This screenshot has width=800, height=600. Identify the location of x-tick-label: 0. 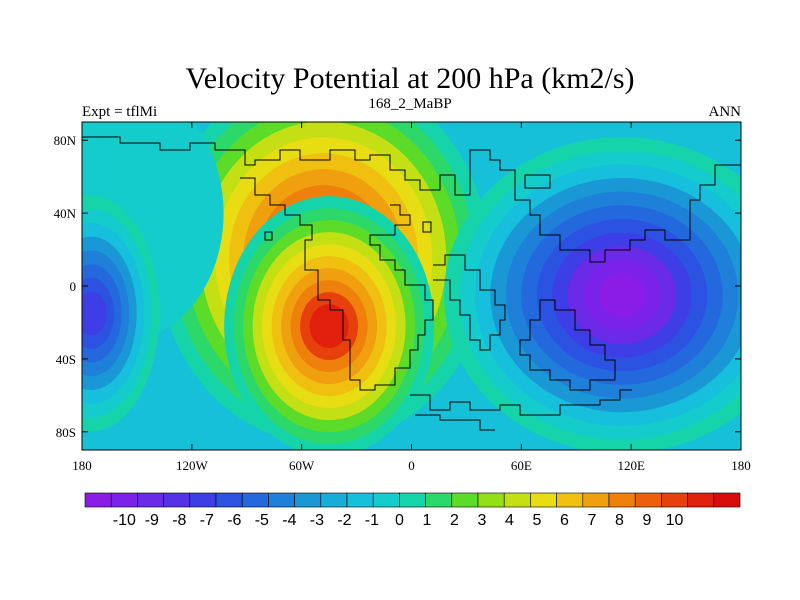
(411, 465).